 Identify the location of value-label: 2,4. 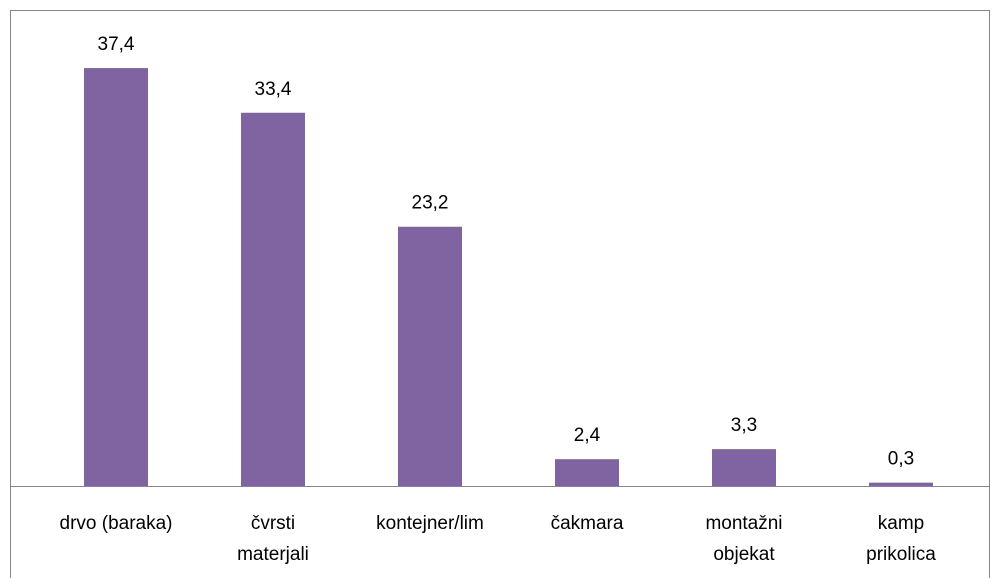
(587, 435).